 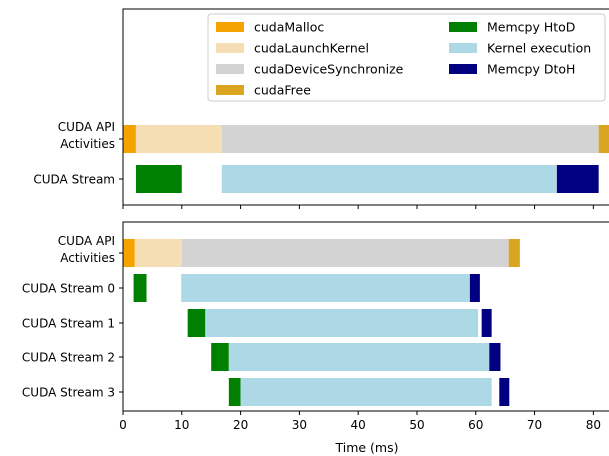 What do you see at coordinates (299, 425) in the screenshot?
I see `x-tick-label: 30` at bounding box center [299, 425].